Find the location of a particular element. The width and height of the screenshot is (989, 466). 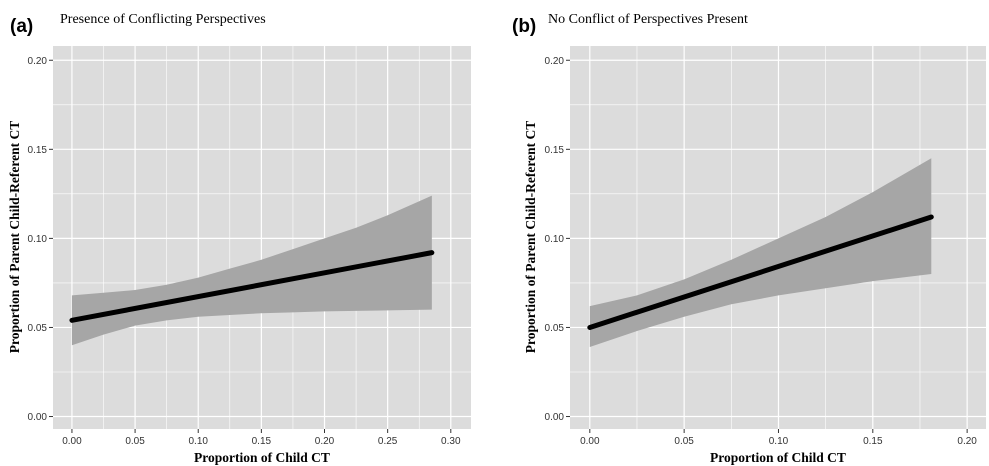

panel-b-x-axis-title: Proportion of Child CT is located at coordinates (778, 457).